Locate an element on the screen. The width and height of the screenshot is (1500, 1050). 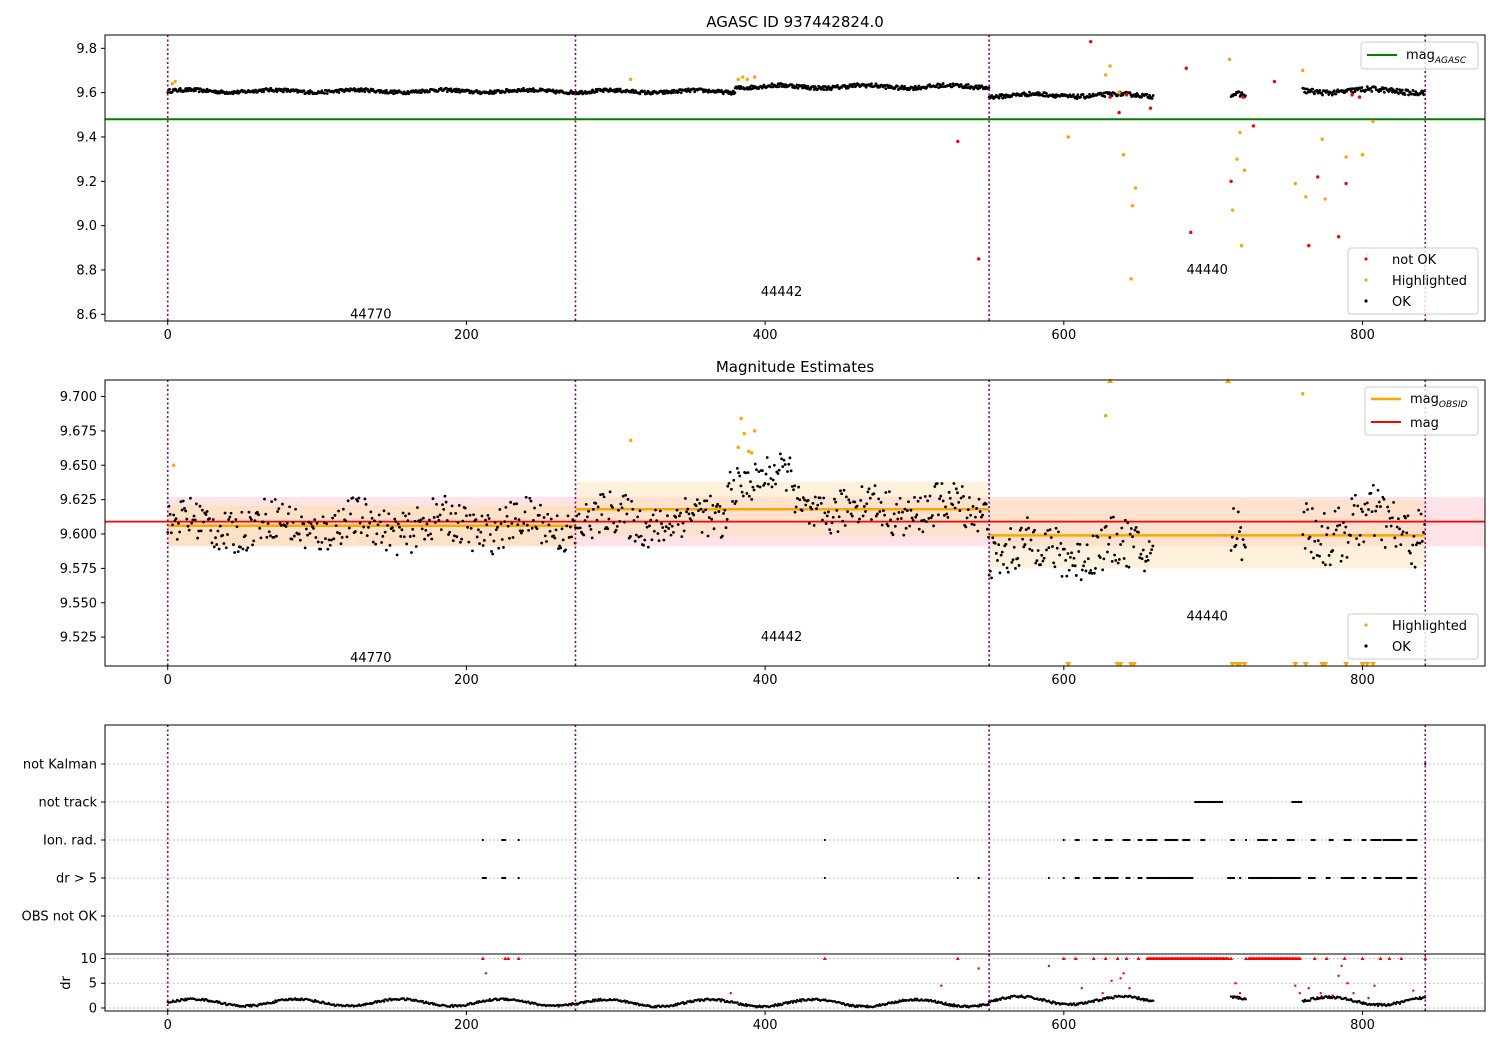
legend-not-ok: not OK is located at coordinates (1414, 260).